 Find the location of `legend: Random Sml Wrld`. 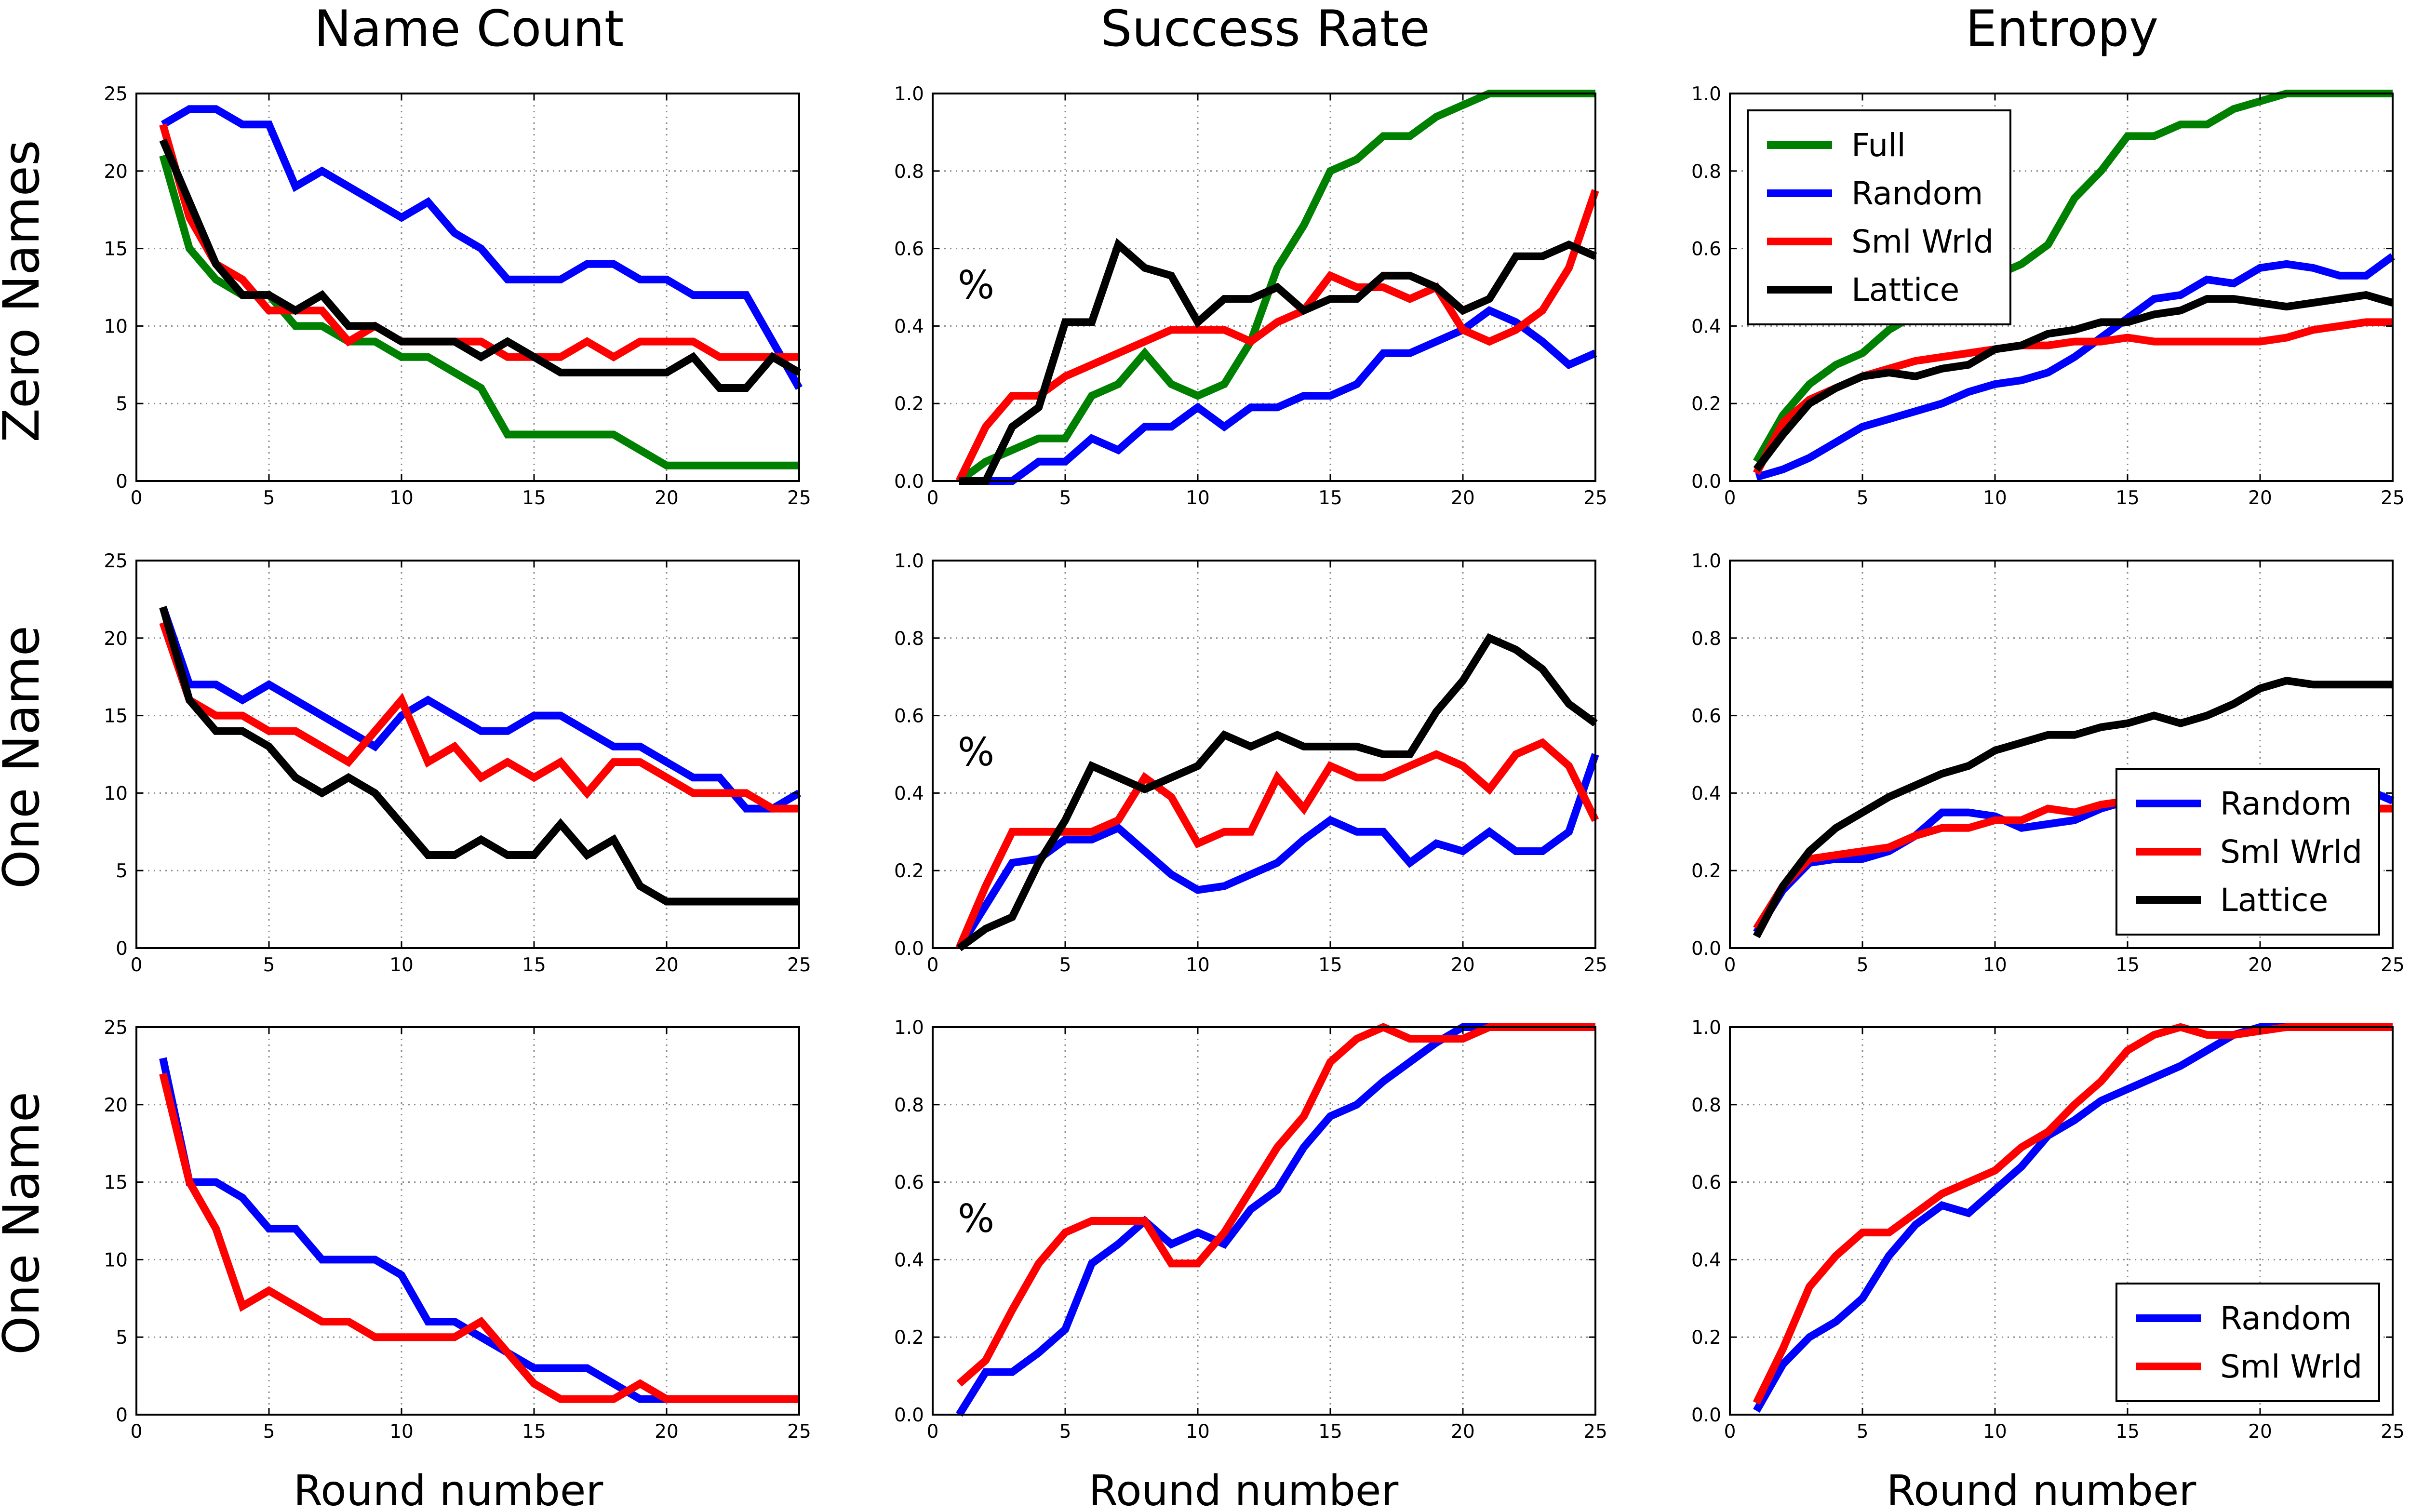

legend: Random Sml Wrld is located at coordinates (2248, 1343).